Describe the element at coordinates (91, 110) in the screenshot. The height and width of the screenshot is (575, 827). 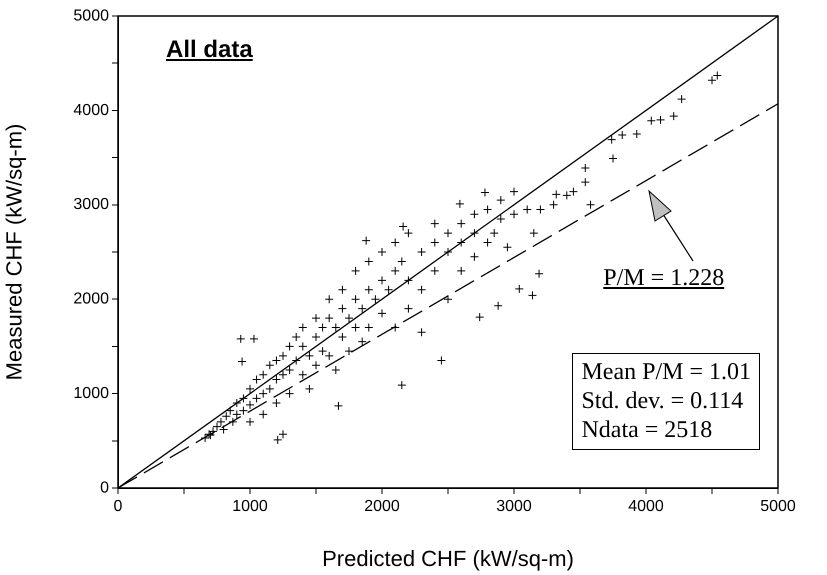
I see `y-tick-label: 4000` at that location.